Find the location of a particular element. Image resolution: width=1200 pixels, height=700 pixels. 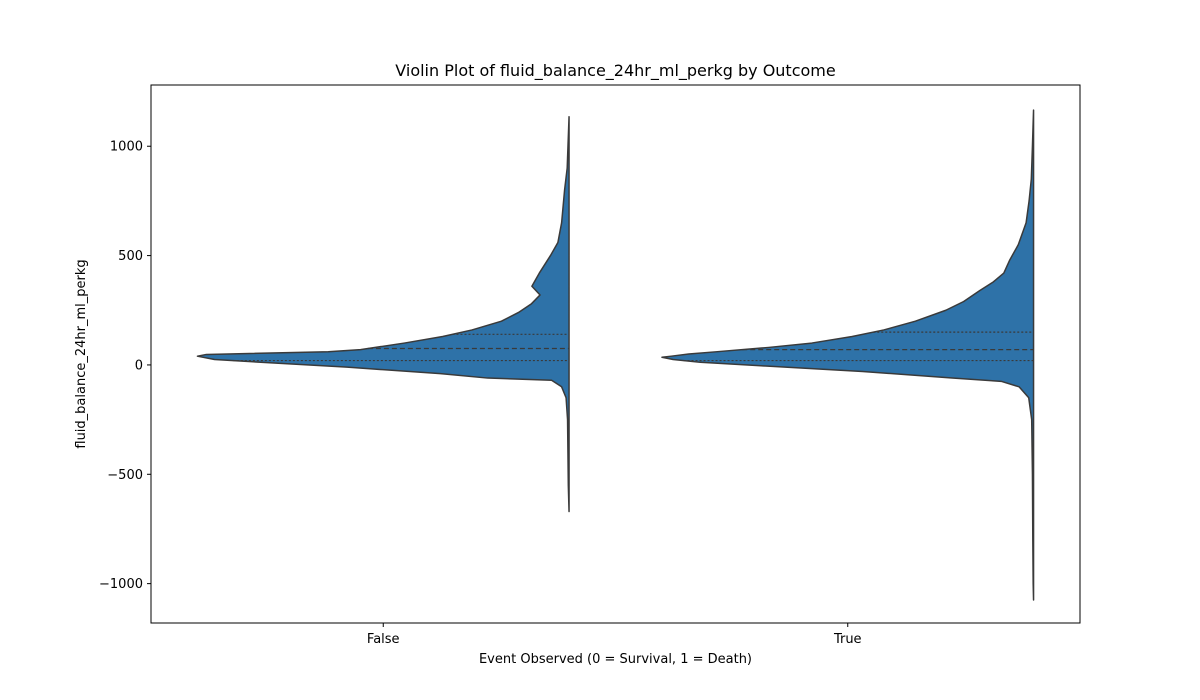

y-tick-label: 1000 is located at coordinates (126, 147).